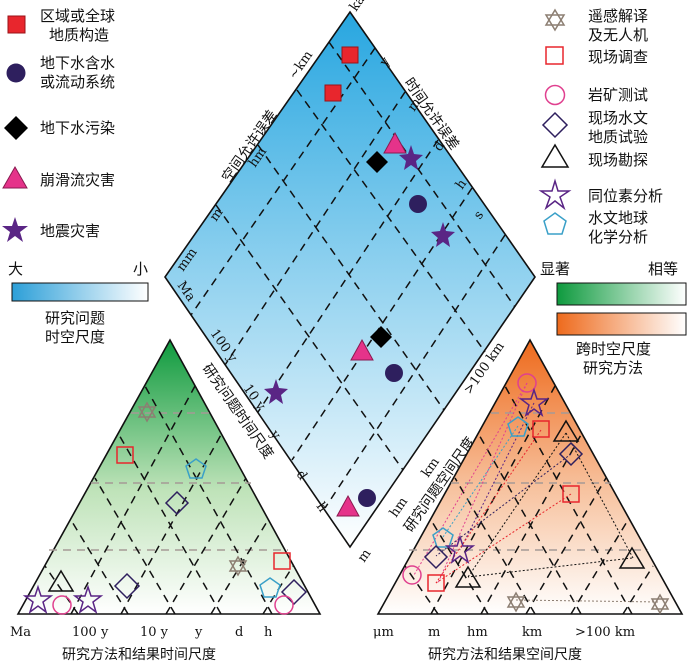 The image size is (700, 670). I want to click on bottom-left-tick-10y: 10 y, so click(154, 632).